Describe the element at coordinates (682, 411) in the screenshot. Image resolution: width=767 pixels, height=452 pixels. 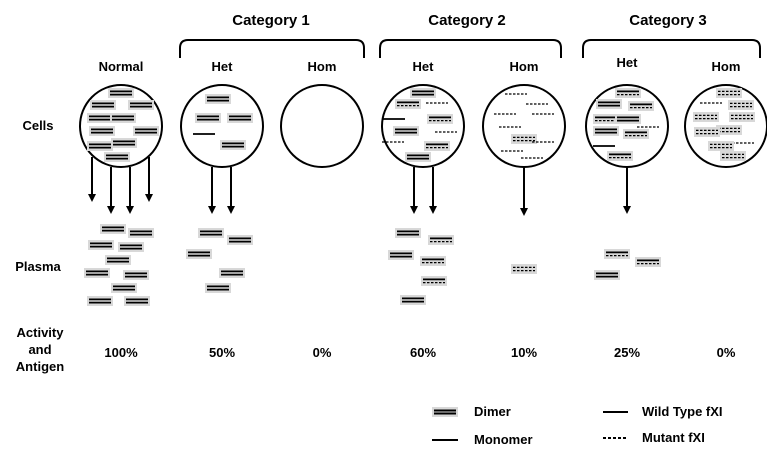
I see `legend-wildtype-label: Wild Type fXI` at that location.